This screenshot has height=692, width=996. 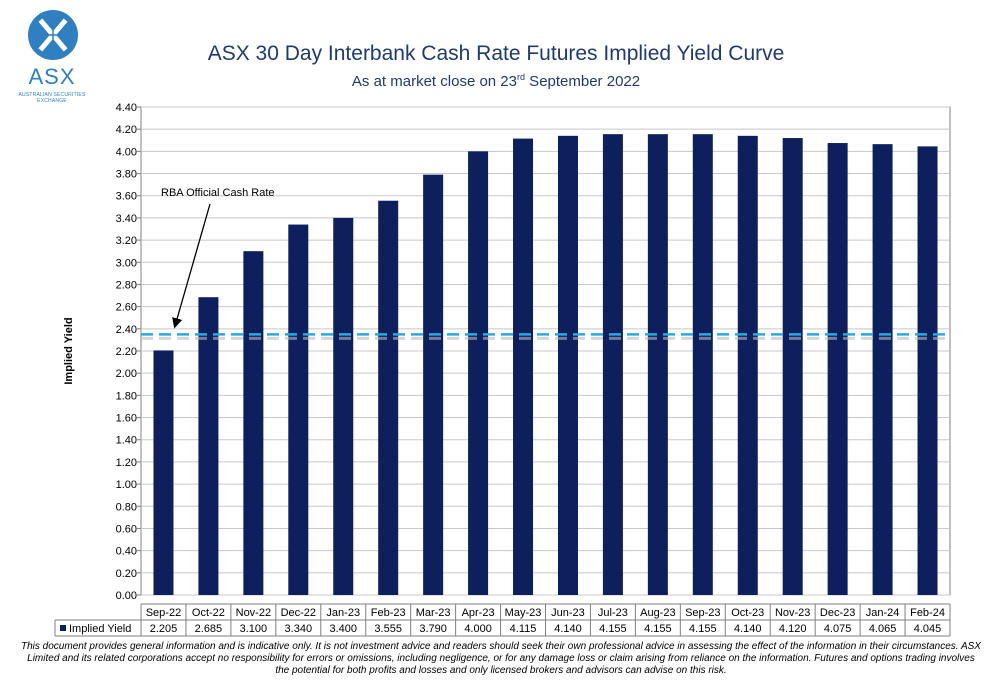 I want to click on y-tick-label: 3.00, so click(x=126, y=263).